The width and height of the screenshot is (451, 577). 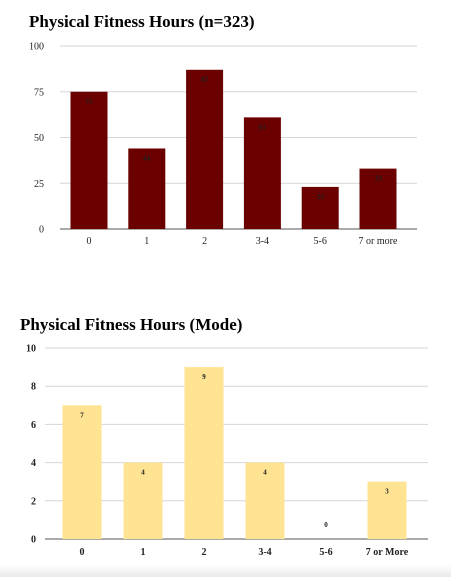 What do you see at coordinates (387, 492) in the screenshot?
I see `chart-2-value-label: 3` at bounding box center [387, 492].